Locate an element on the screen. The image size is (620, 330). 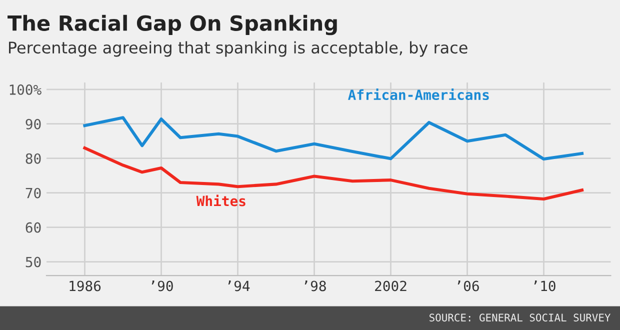
y-tick-label: 70 is located at coordinates (33, 193).